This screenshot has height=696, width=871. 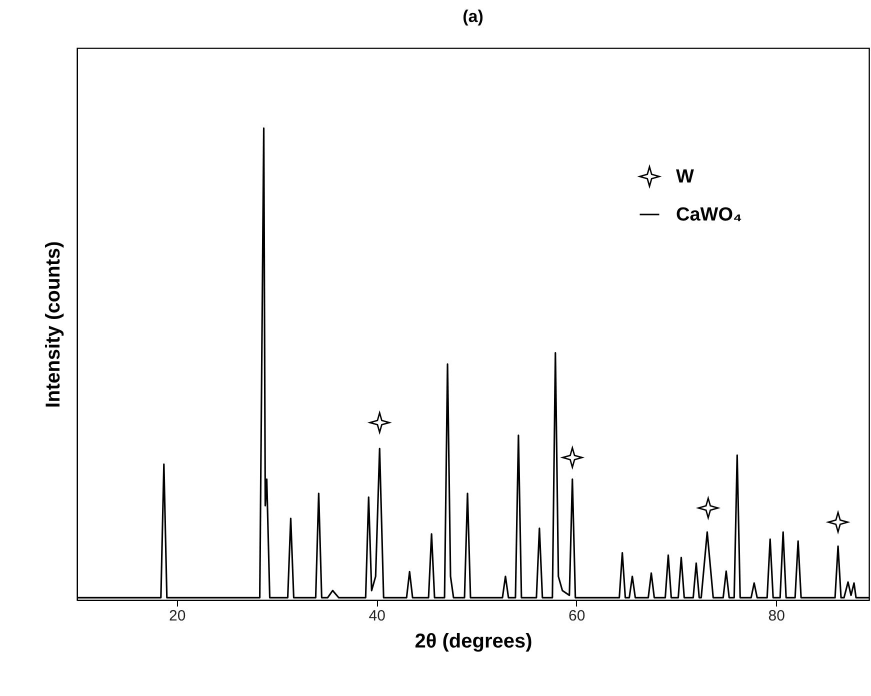 What do you see at coordinates (709, 215) in the screenshot?
I see `legend-label: CaWO₄` at bounding box center [709, 215].